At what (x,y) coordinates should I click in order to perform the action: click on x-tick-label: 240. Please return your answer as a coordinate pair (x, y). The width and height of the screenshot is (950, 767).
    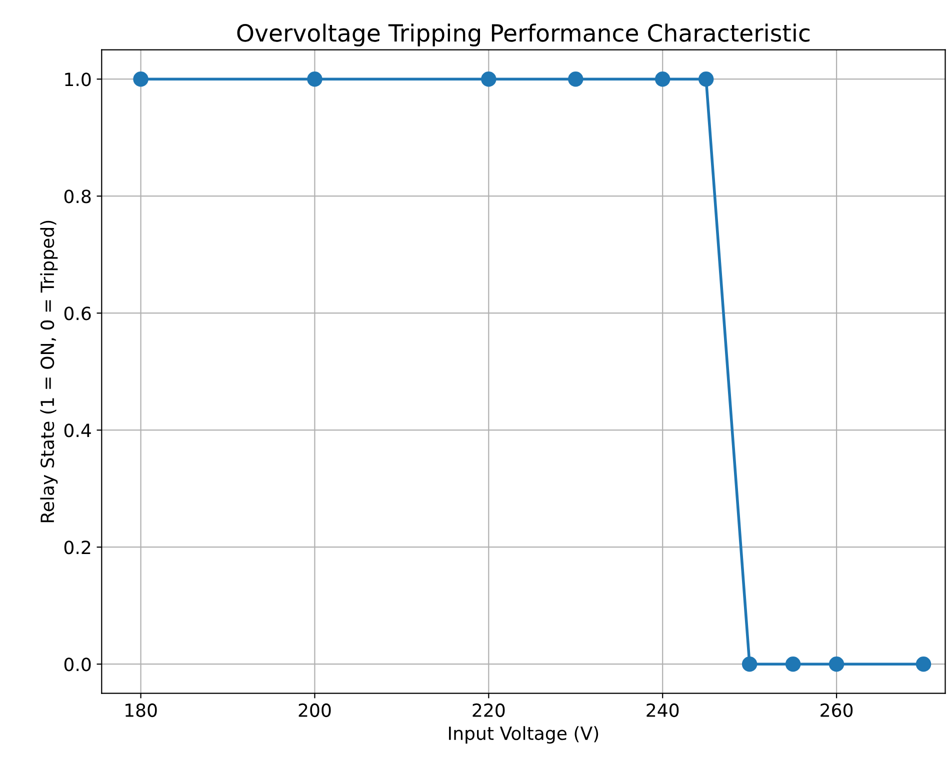
    Looking at the image, I should click on (662, 710).